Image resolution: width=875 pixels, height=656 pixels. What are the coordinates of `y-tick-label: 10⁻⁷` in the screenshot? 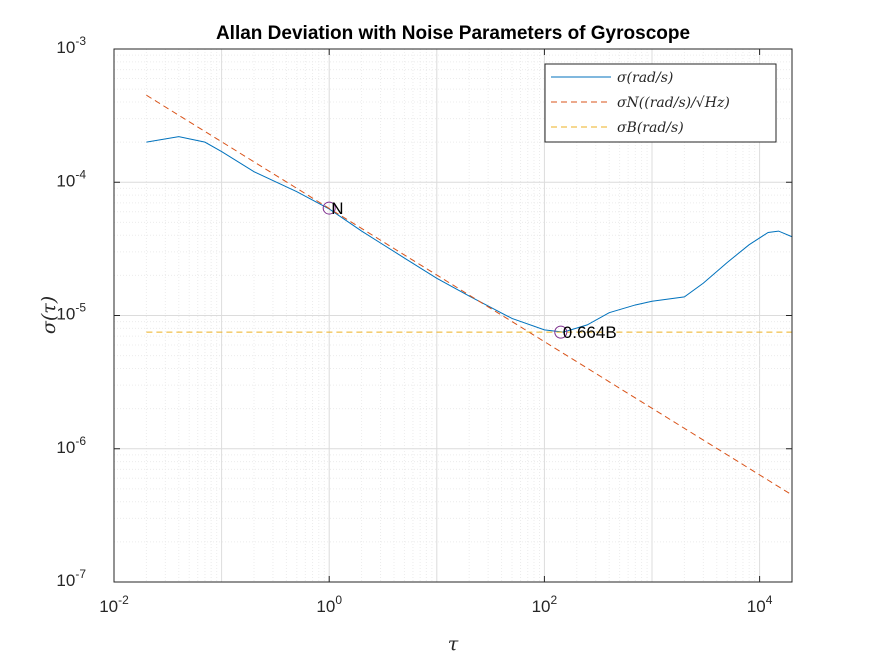 It's located at (71, 578).